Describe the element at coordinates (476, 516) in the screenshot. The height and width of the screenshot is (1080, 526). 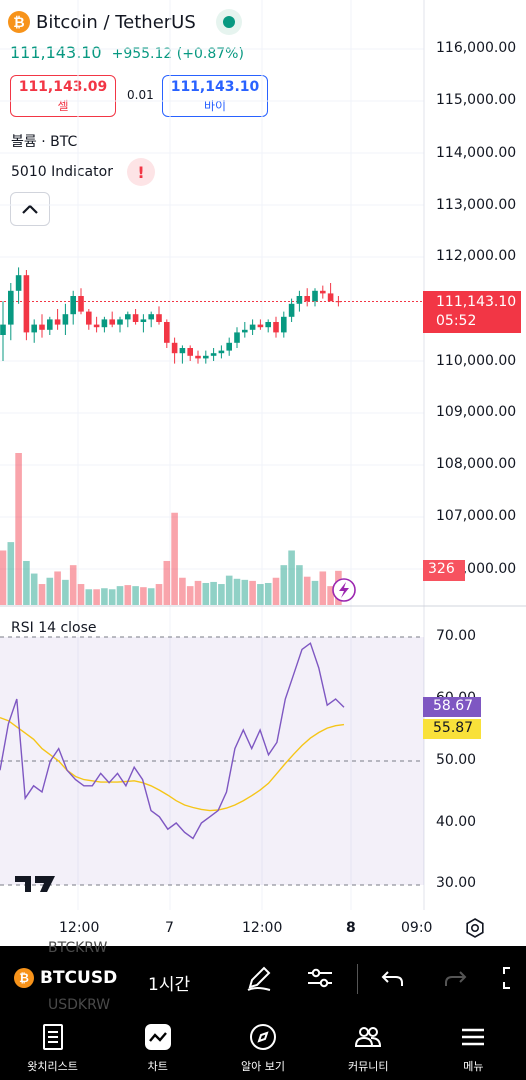
I see `price-tick: 107,000.00` at that location.